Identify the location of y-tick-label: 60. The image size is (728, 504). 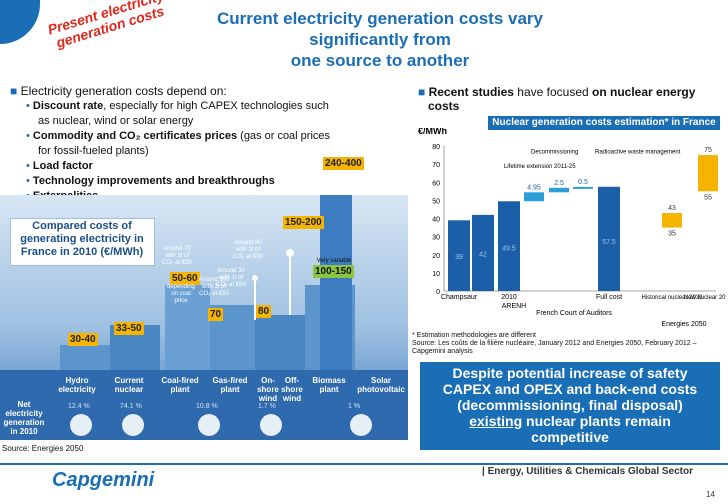
(436, 183).